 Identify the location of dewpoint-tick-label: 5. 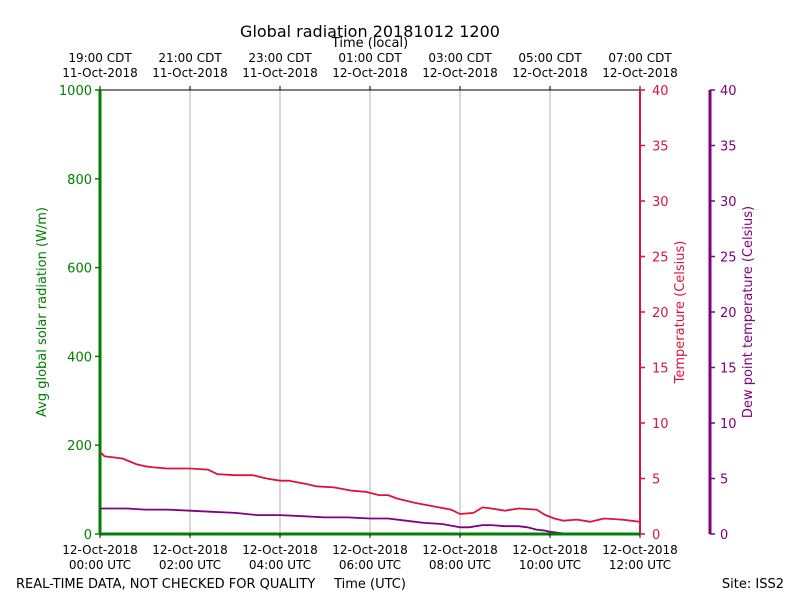
(724, 480).